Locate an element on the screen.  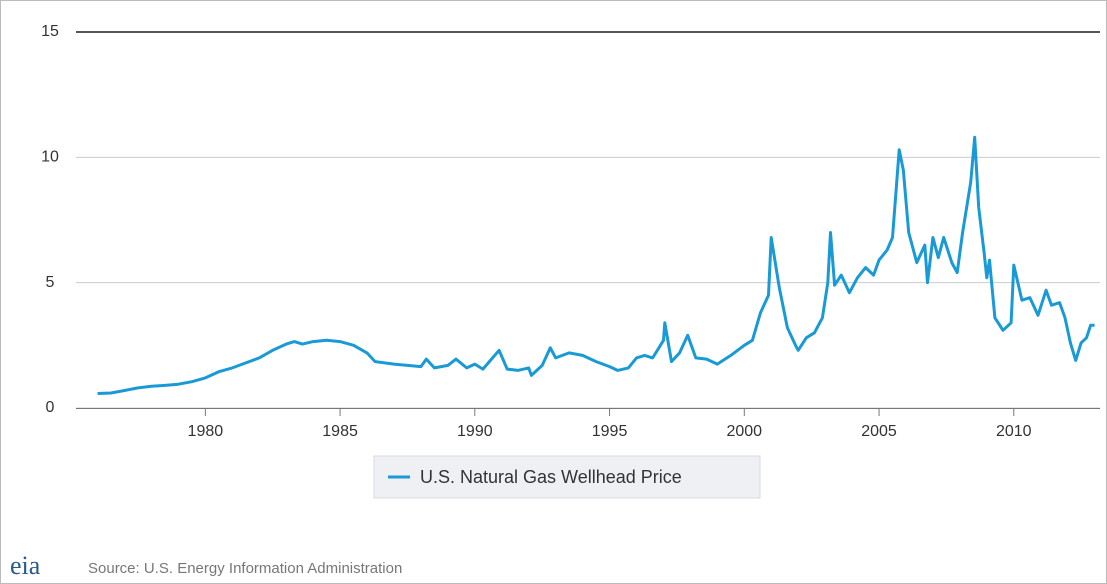
x-tick-label: 2000 is located at coordinates (744, 431).